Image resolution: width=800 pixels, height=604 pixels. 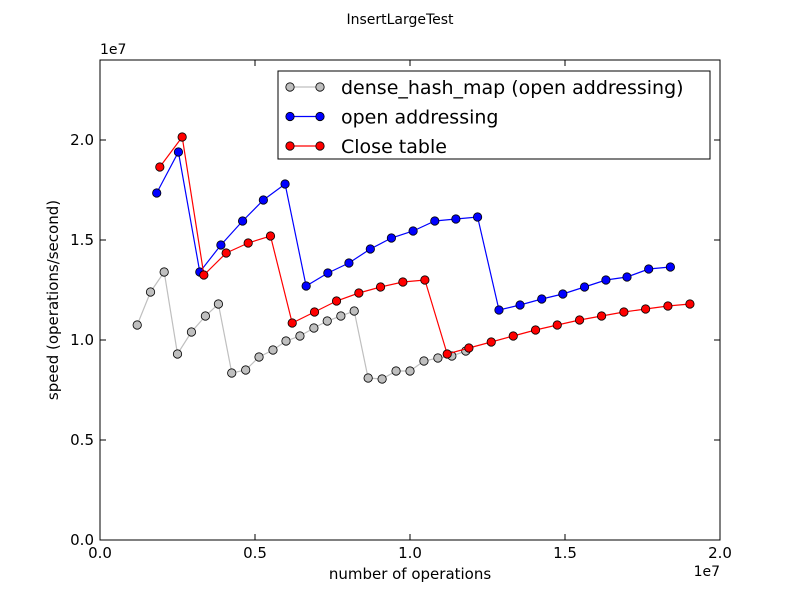 I want to click on chart-title: InsertLargeTest, so click(x=400, y=20).